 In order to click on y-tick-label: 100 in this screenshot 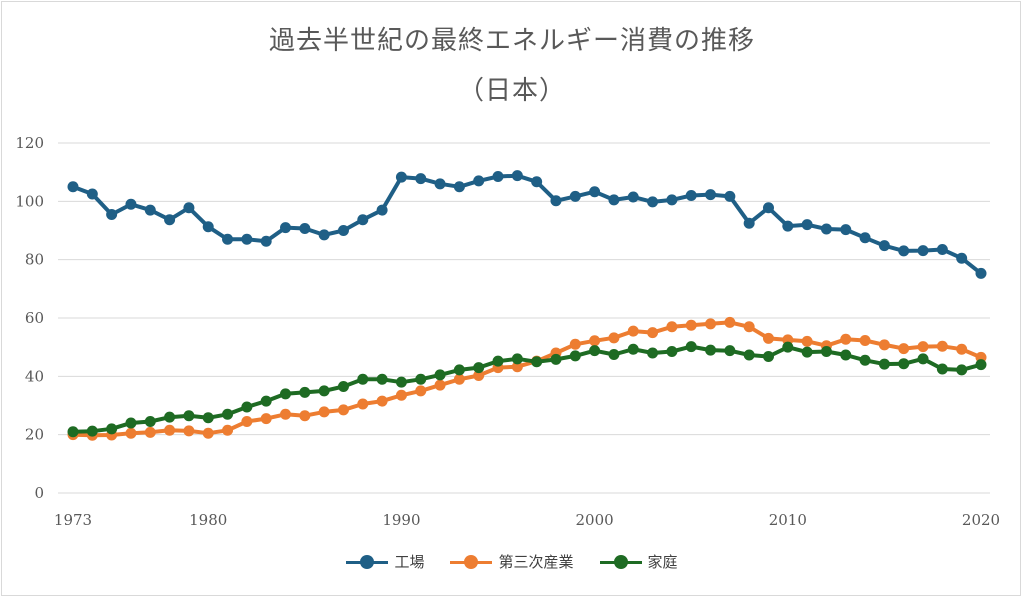, I will do `click(29, 201)`.